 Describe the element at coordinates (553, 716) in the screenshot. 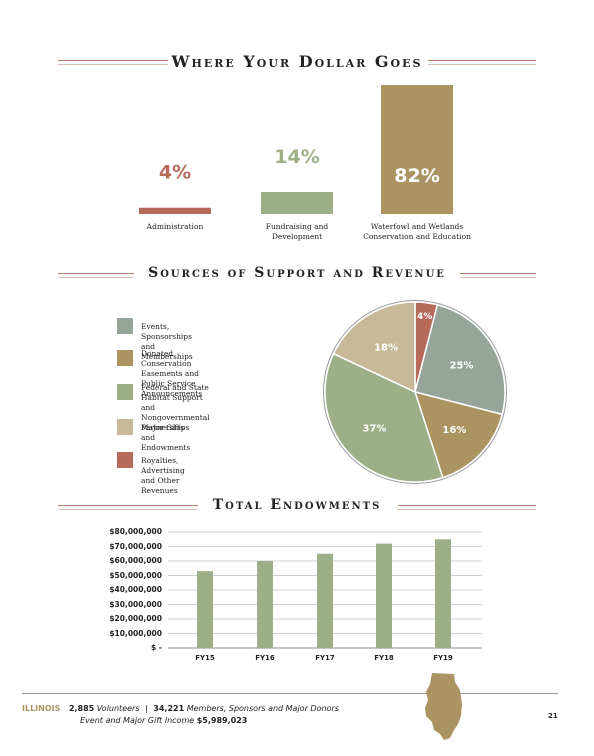

I see `page-number: 21` at that location.